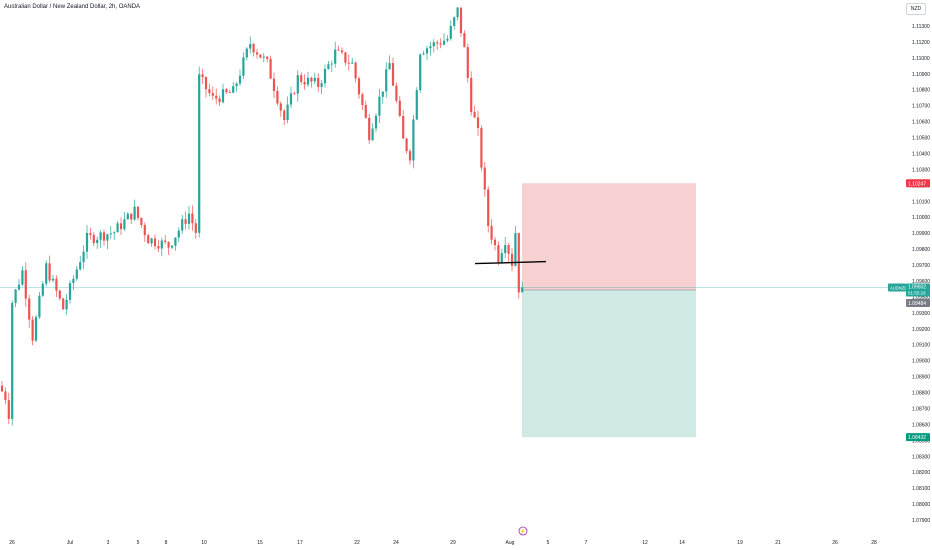 This screenshot has width=932, height=550. Describe the element at coordinates (921, 154) in the screenshot. I see `y-tick-label: 1.10400` at that location.